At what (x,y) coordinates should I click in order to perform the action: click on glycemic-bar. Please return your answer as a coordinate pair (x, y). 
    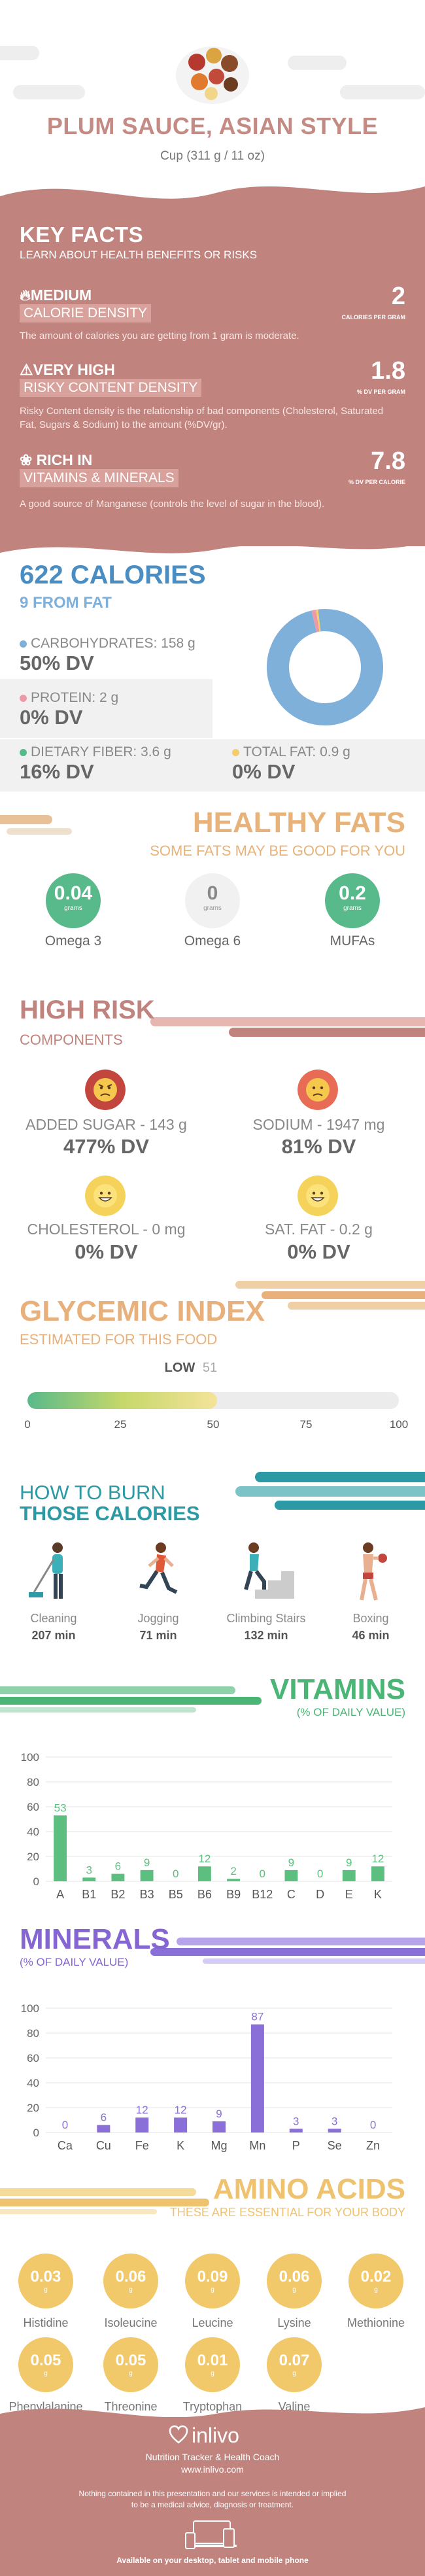
    Looking at the image, I should click on (213, 1400).